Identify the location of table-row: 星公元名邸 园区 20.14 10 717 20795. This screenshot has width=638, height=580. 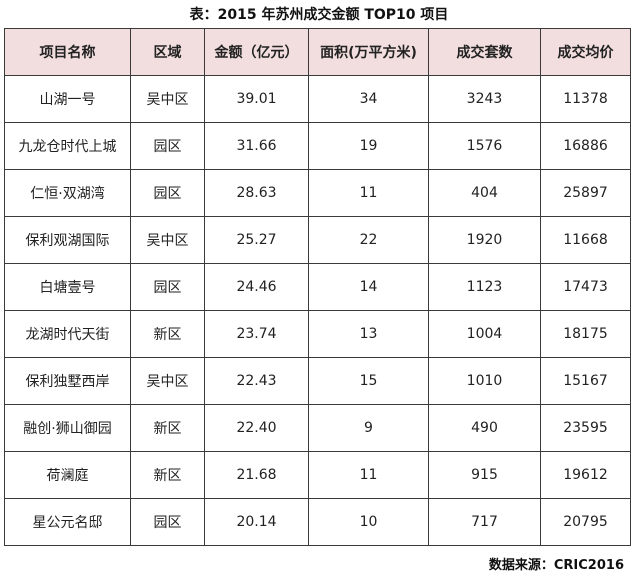
(317, 522).